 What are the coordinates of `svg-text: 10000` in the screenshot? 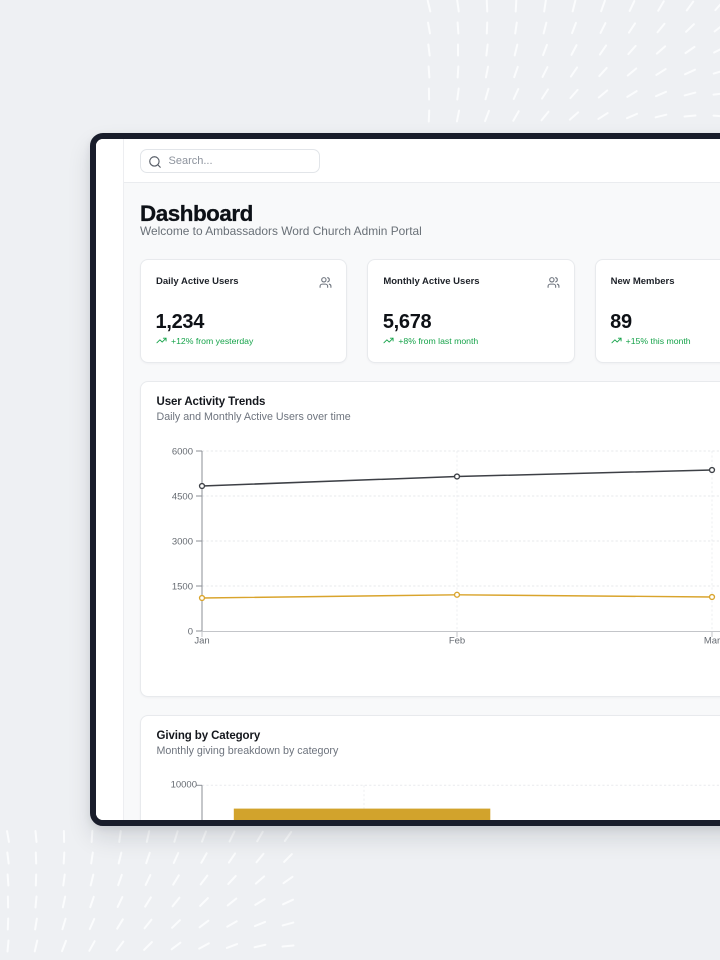 It's located at (184, 784).